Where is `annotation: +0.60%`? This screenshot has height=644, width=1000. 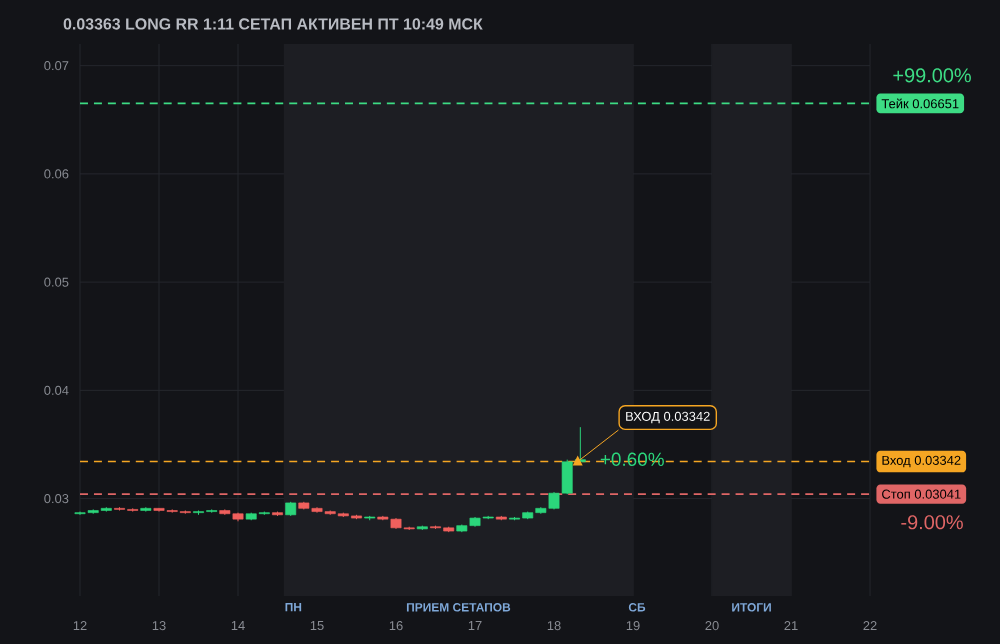
annotation: +0.60% is located at coordinates (632, 459).